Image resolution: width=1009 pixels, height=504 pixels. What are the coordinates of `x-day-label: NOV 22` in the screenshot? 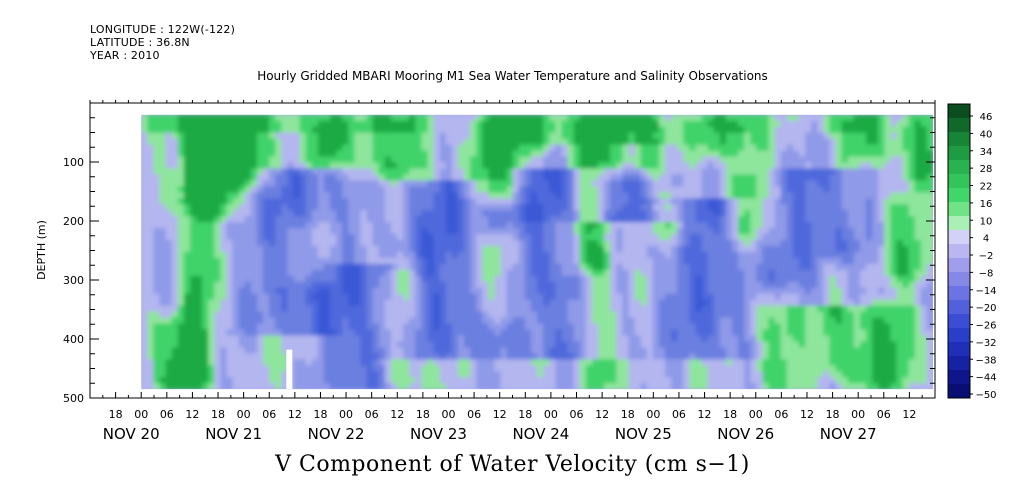 It's located at (336, 434).